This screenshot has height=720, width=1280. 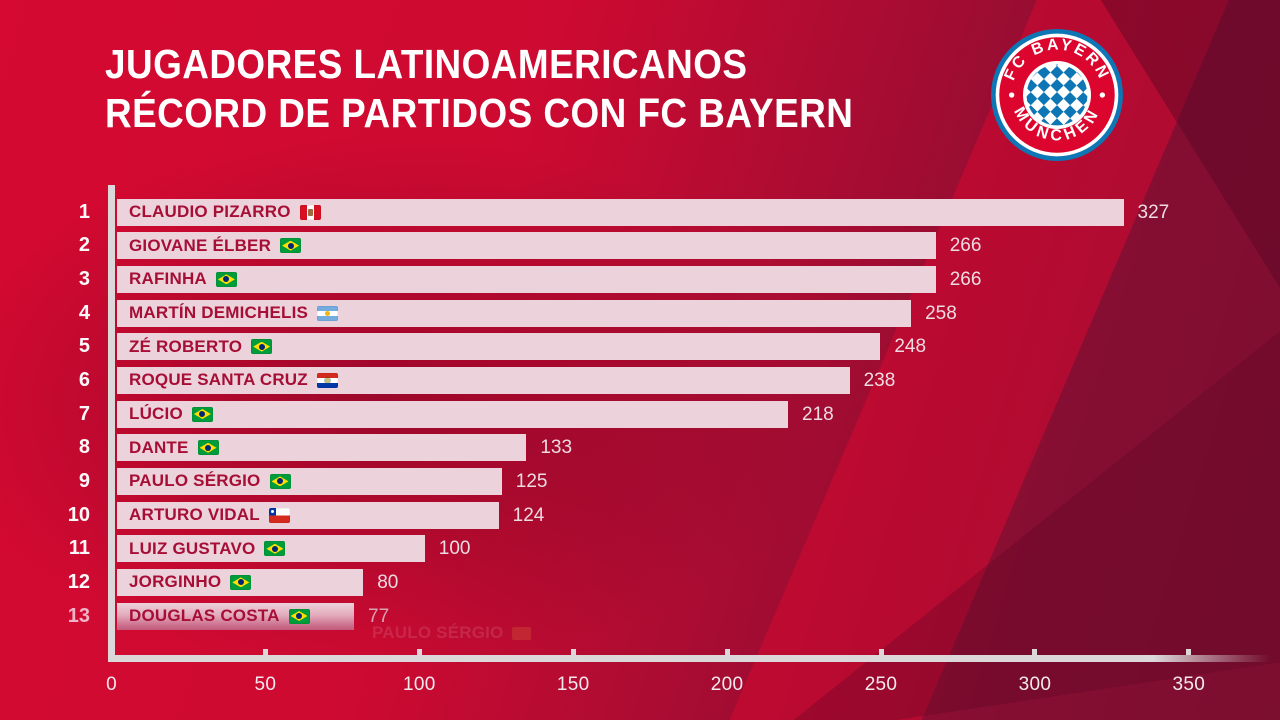 I want to click on x-tick-label: 0, so click(x=111, y=684).